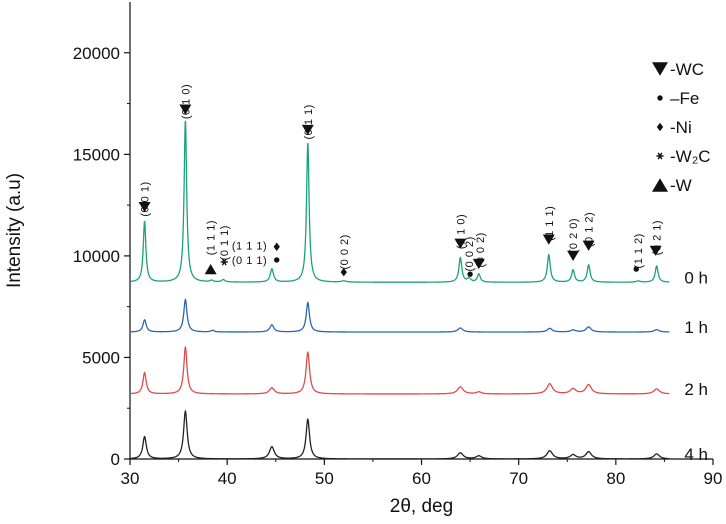  I want to click on legend-label: –Fe, so click(684, 98).